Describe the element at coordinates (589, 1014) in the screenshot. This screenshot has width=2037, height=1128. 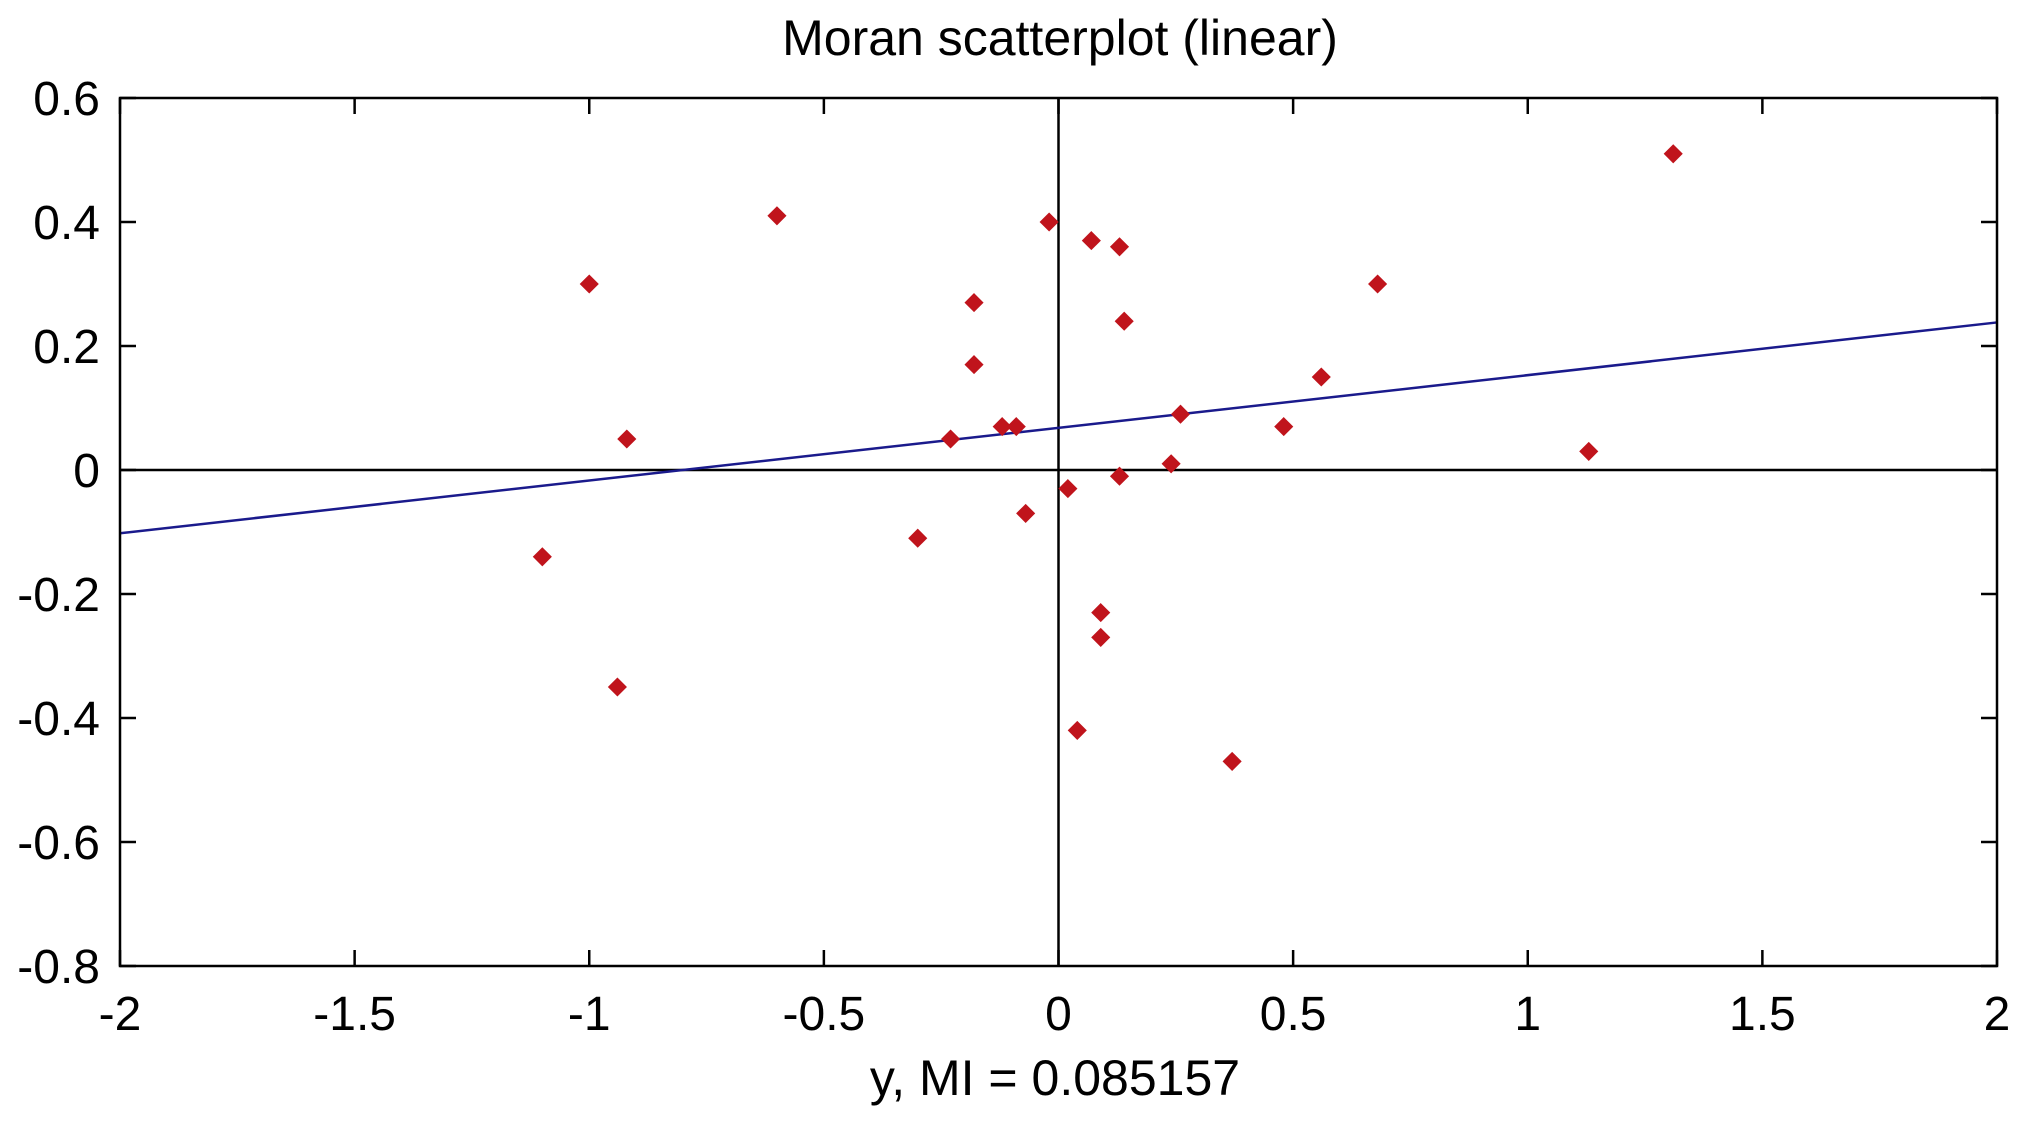
I see `x-tick-label: -1` at that location.